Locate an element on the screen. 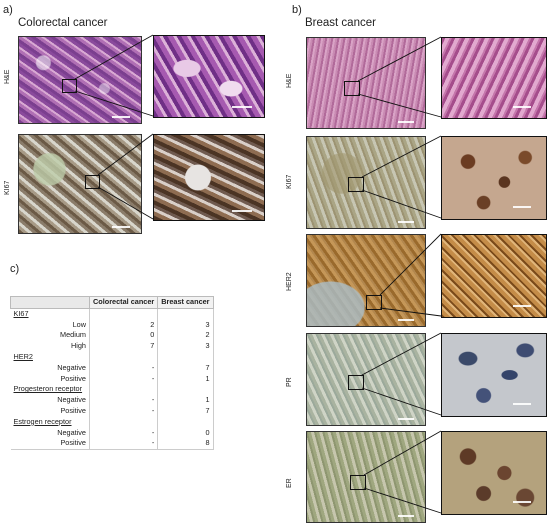 The image size is (550, 523). table-header-breast: Breast cancer is located at coordinates (185, 302).